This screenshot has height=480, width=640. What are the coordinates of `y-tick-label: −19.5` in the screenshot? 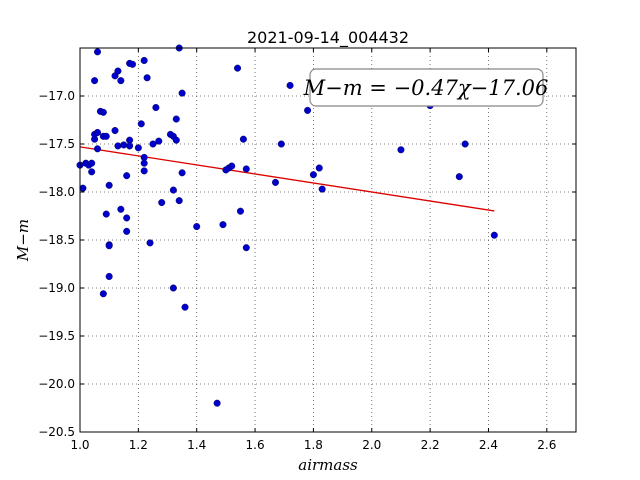 It's located at (56, 336).